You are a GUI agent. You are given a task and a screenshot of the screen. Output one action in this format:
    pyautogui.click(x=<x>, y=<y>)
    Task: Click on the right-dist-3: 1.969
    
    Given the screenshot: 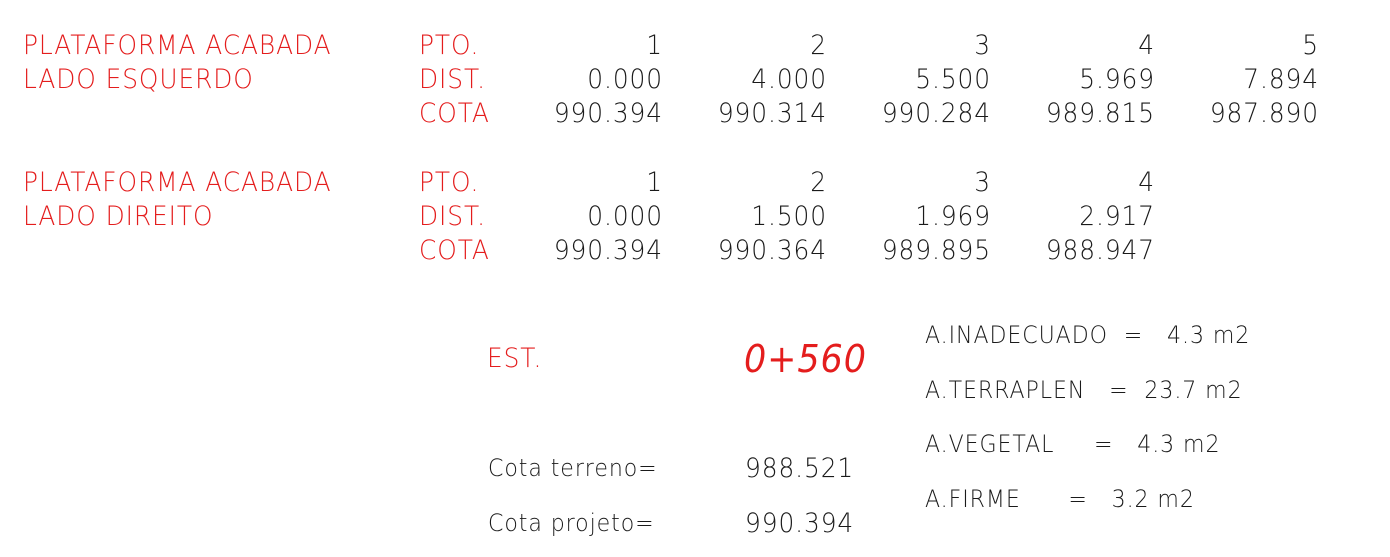 What is the action you would take?
    pyautogui.click(x=953, y=216)
    